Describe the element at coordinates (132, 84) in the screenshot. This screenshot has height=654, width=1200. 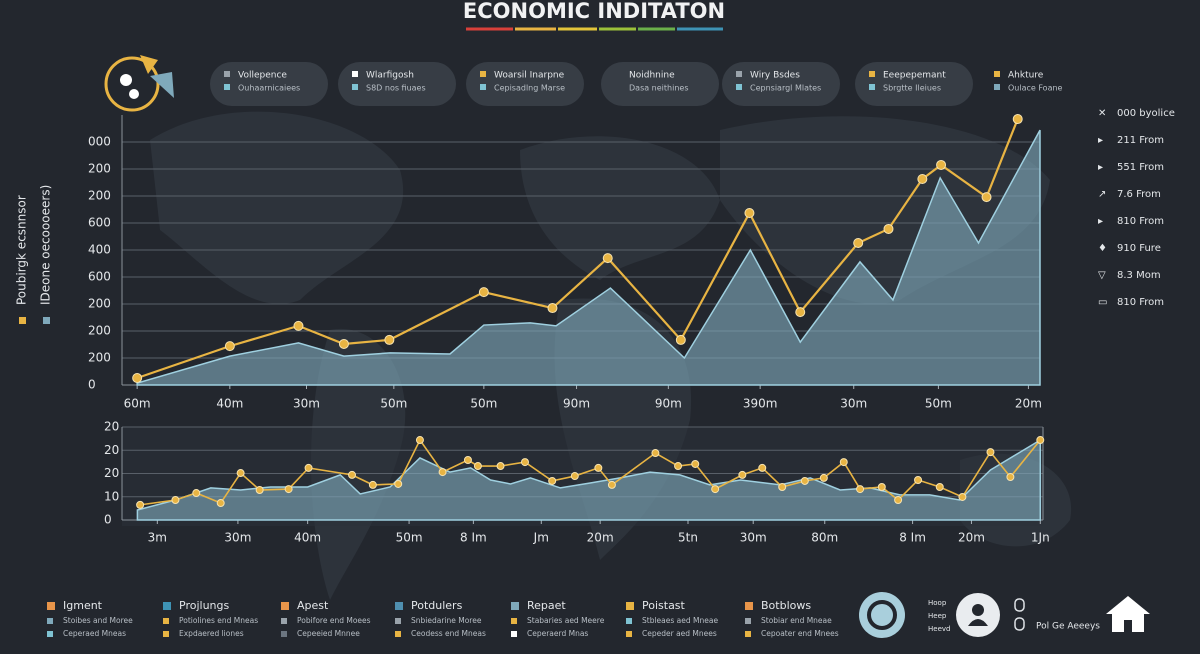
I see `logo-ring` at that location.